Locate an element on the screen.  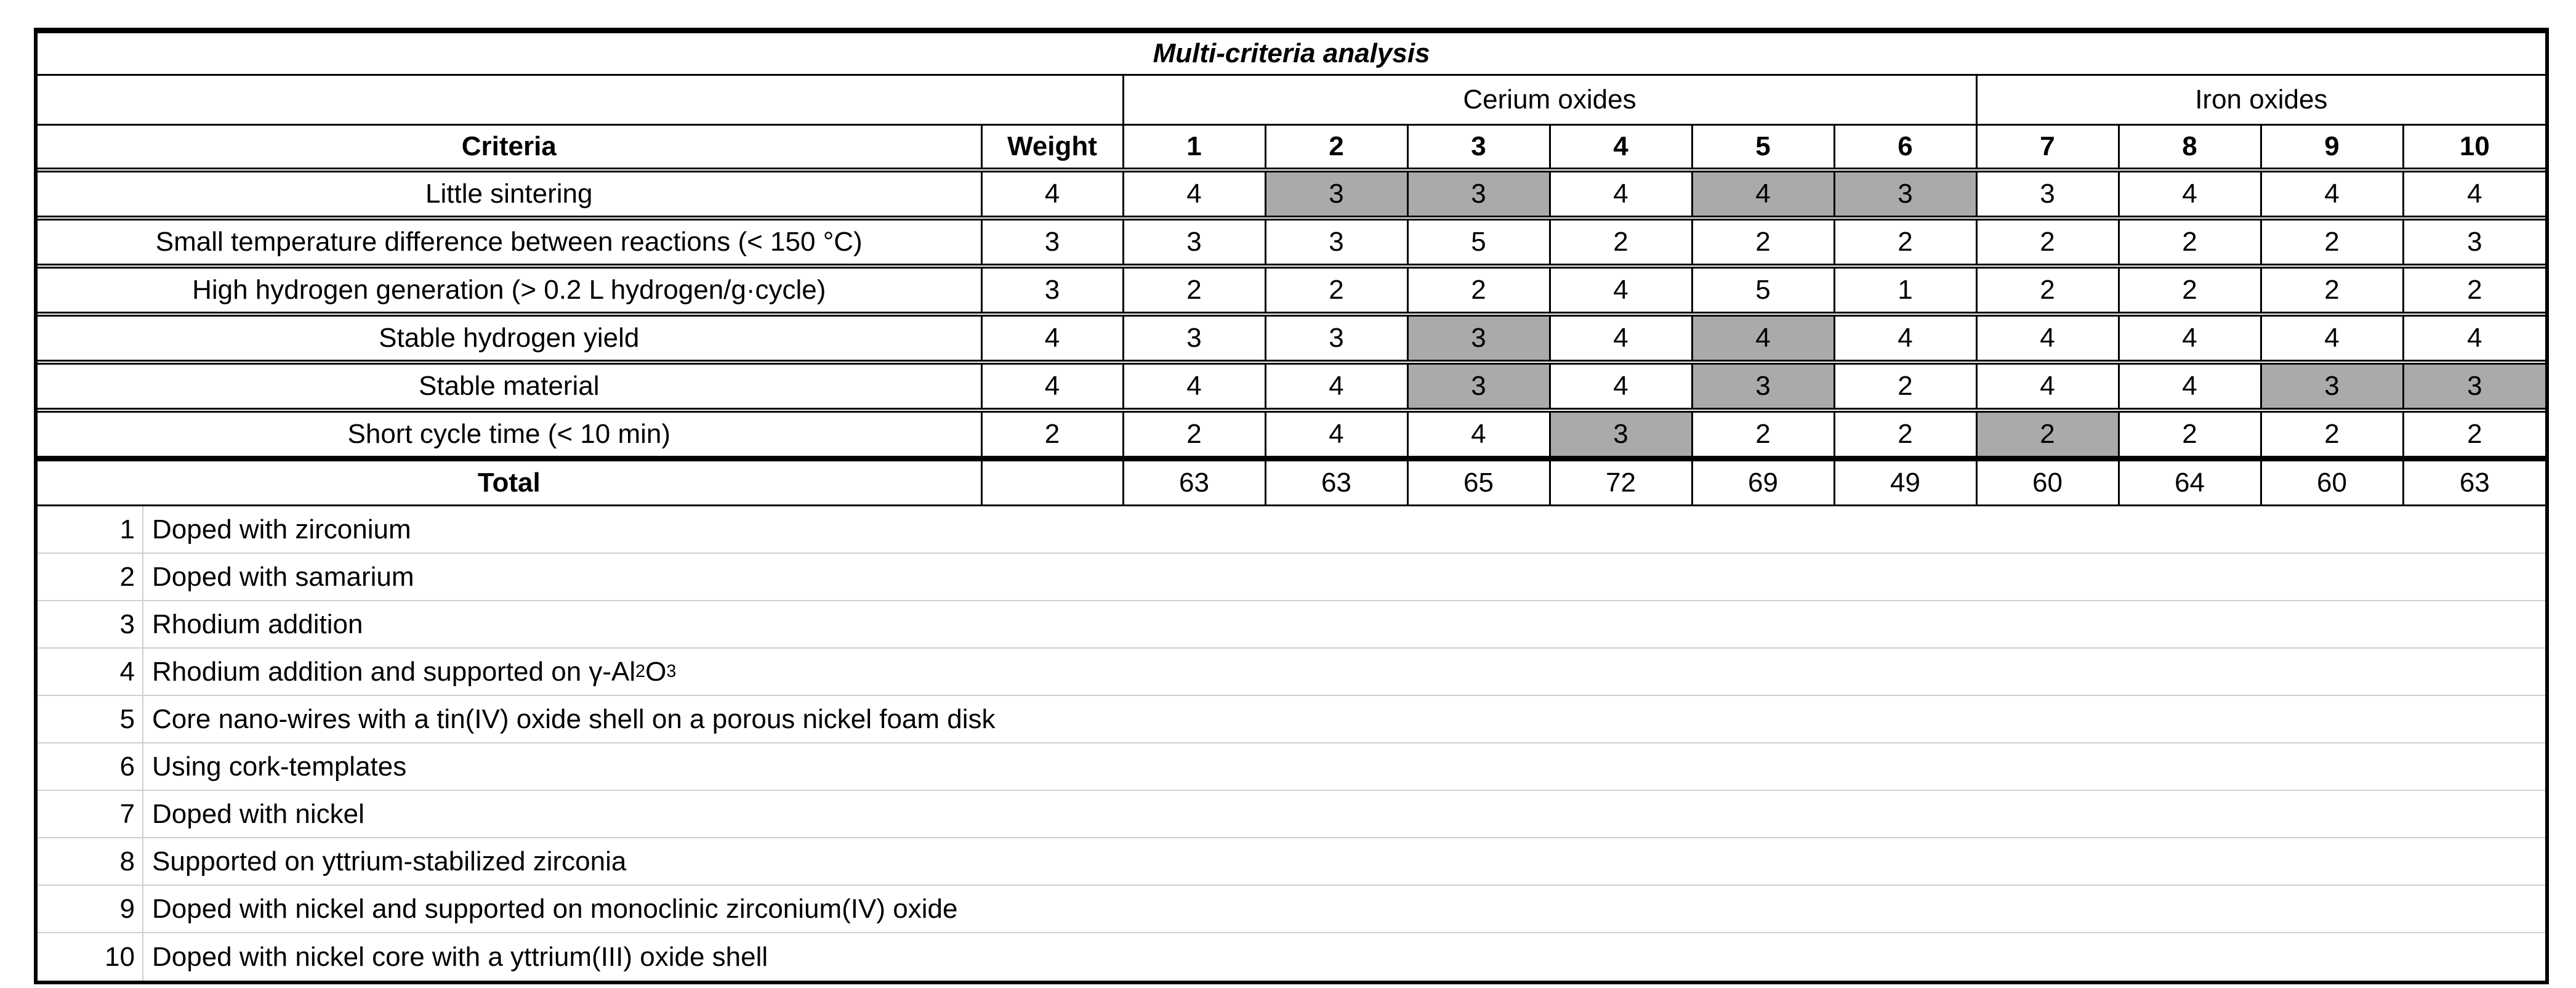
legend-text: Doped with nickel is located at coordinates (258, 814).